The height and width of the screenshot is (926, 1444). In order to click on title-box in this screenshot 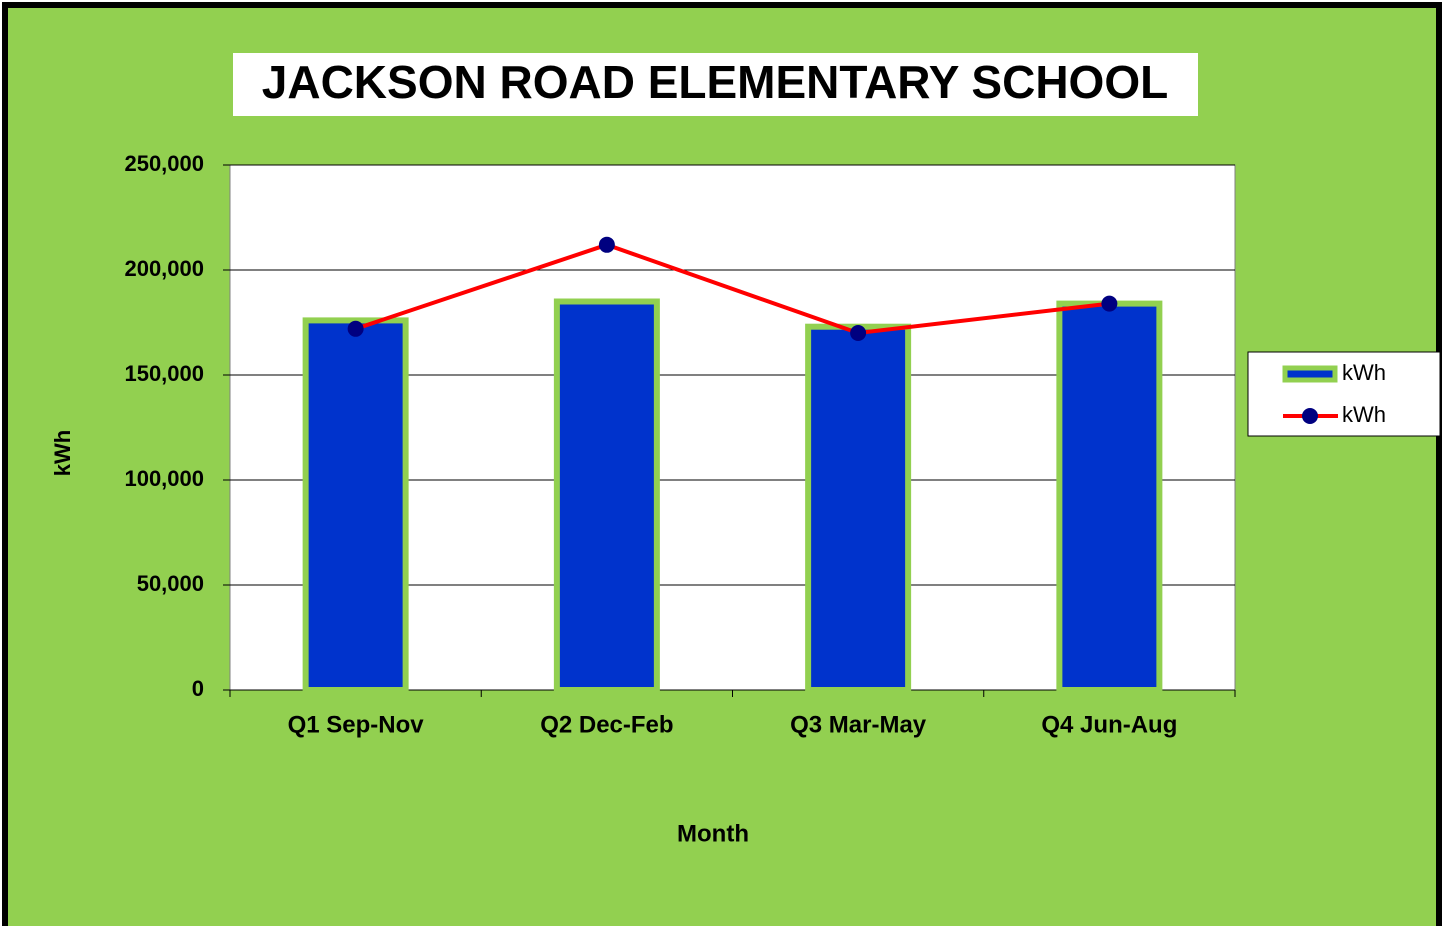, I will do `click(715, 84)`.